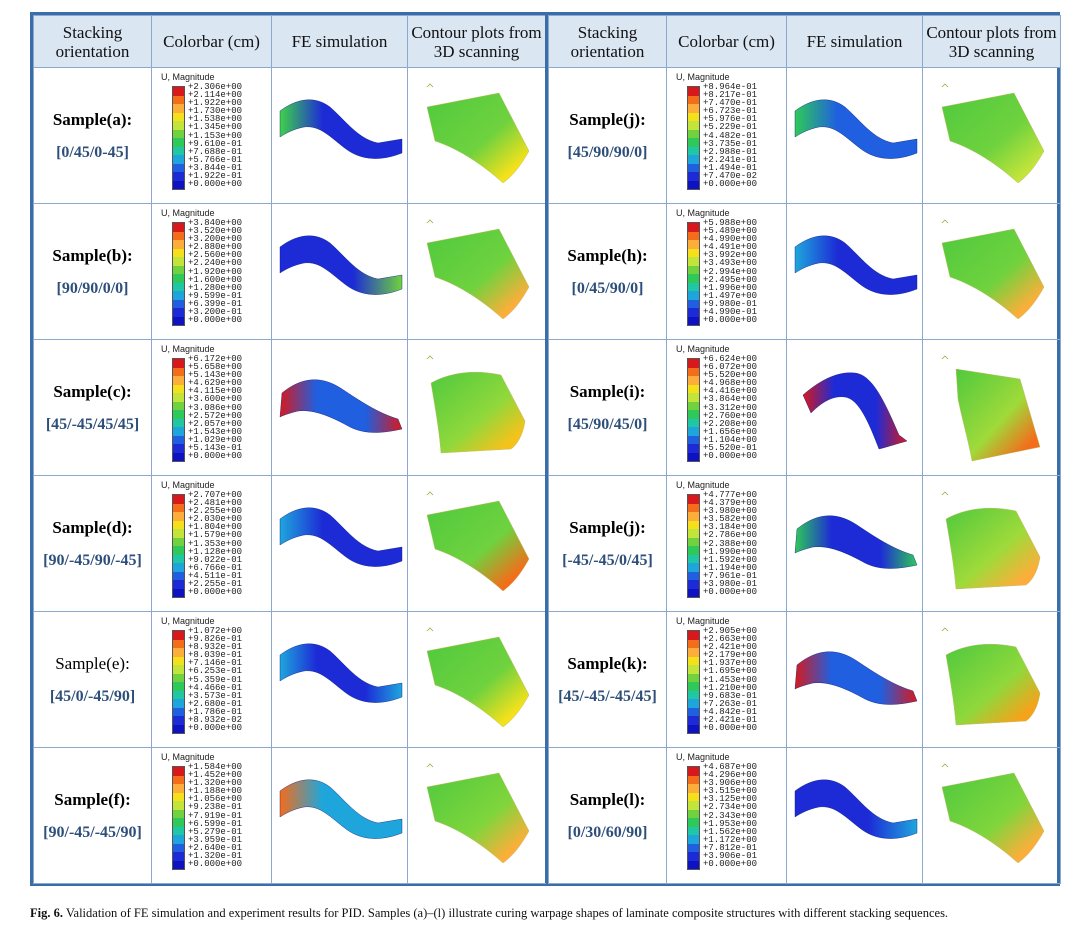 The width and height of the screenshot is (1080, 948). Describe the element at coordinates (730, 303) in the screenshot. I see `colorbar-tick: +9.980e-01` at that location.